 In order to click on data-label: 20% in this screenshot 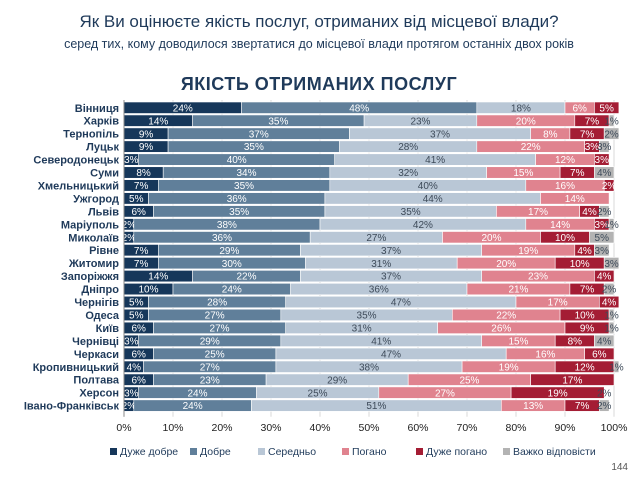, I will do `click(506, 264)`.